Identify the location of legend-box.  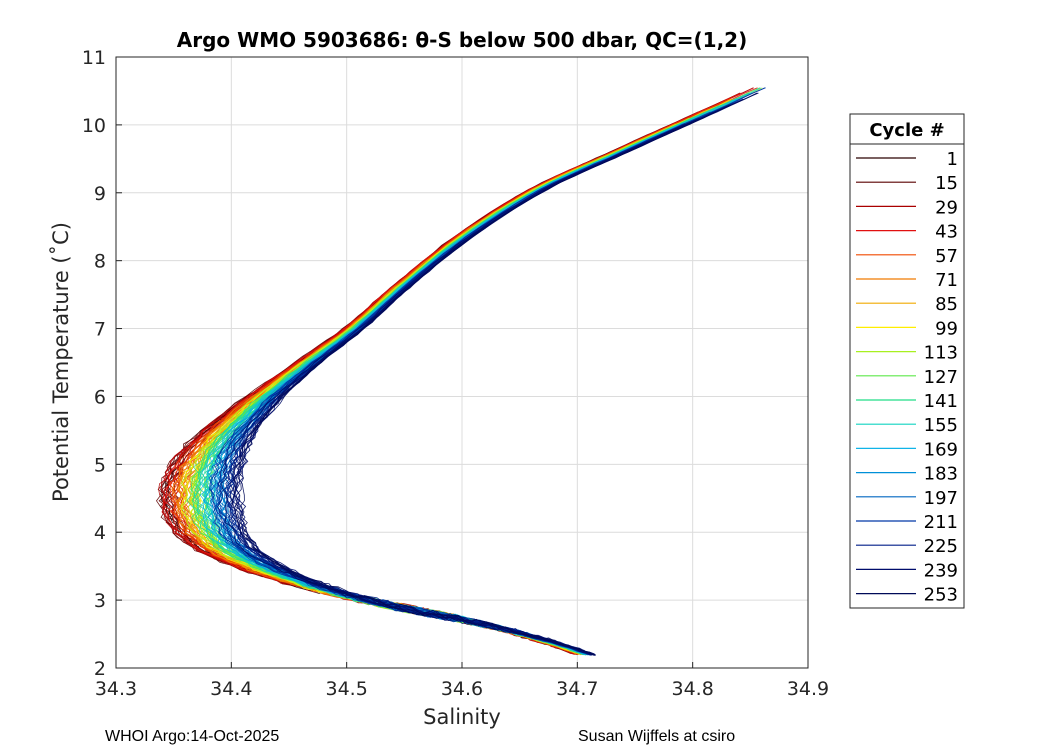
(907, 361).